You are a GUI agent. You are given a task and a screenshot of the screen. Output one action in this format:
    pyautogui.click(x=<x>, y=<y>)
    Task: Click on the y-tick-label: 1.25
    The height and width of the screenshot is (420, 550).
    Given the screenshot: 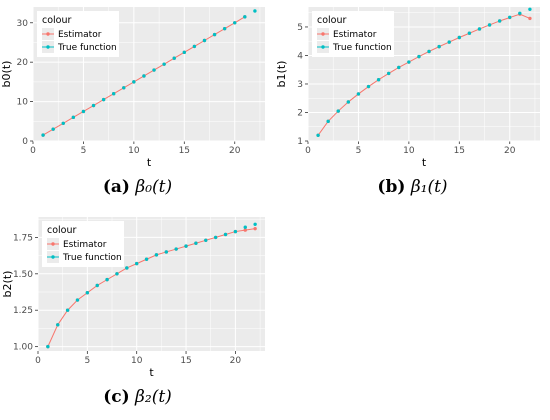 What is the action you would take?
    pyautogui.click(x=23, y=311)
    